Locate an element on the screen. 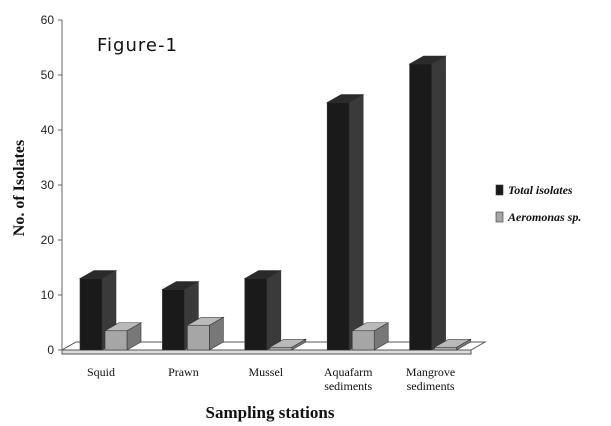 The image size is (611, 426). y-axis: 0 10 20 30 40 50 60 is located at coordinates (52, 185).